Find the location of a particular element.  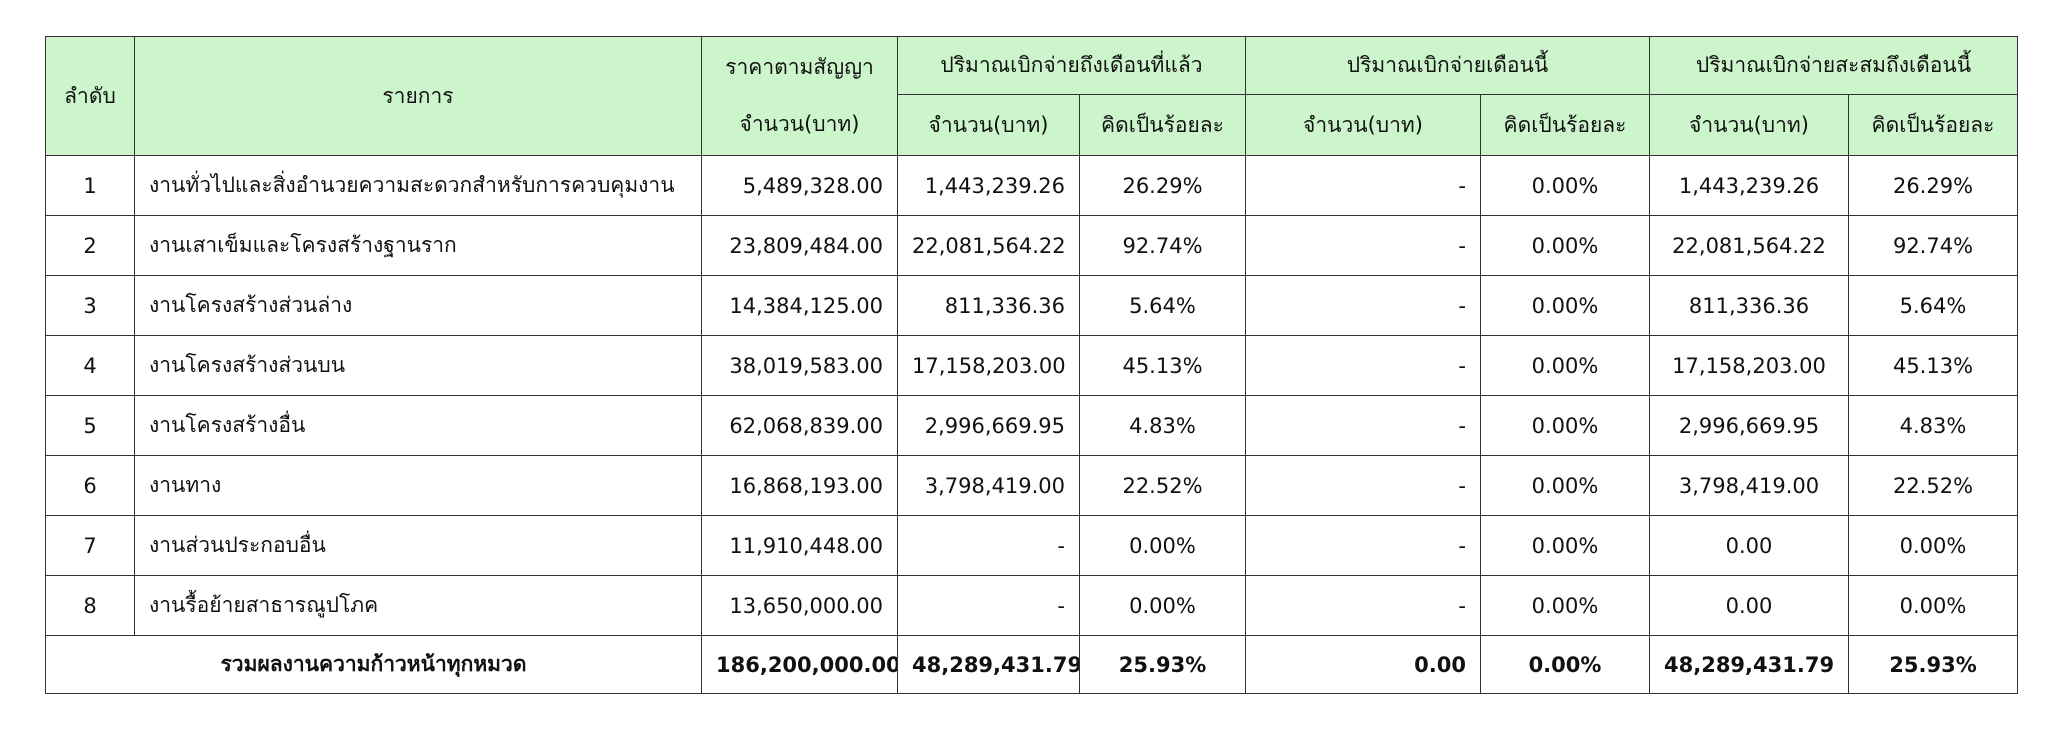

table-cell: 2 is located at coordinates (90, 245).